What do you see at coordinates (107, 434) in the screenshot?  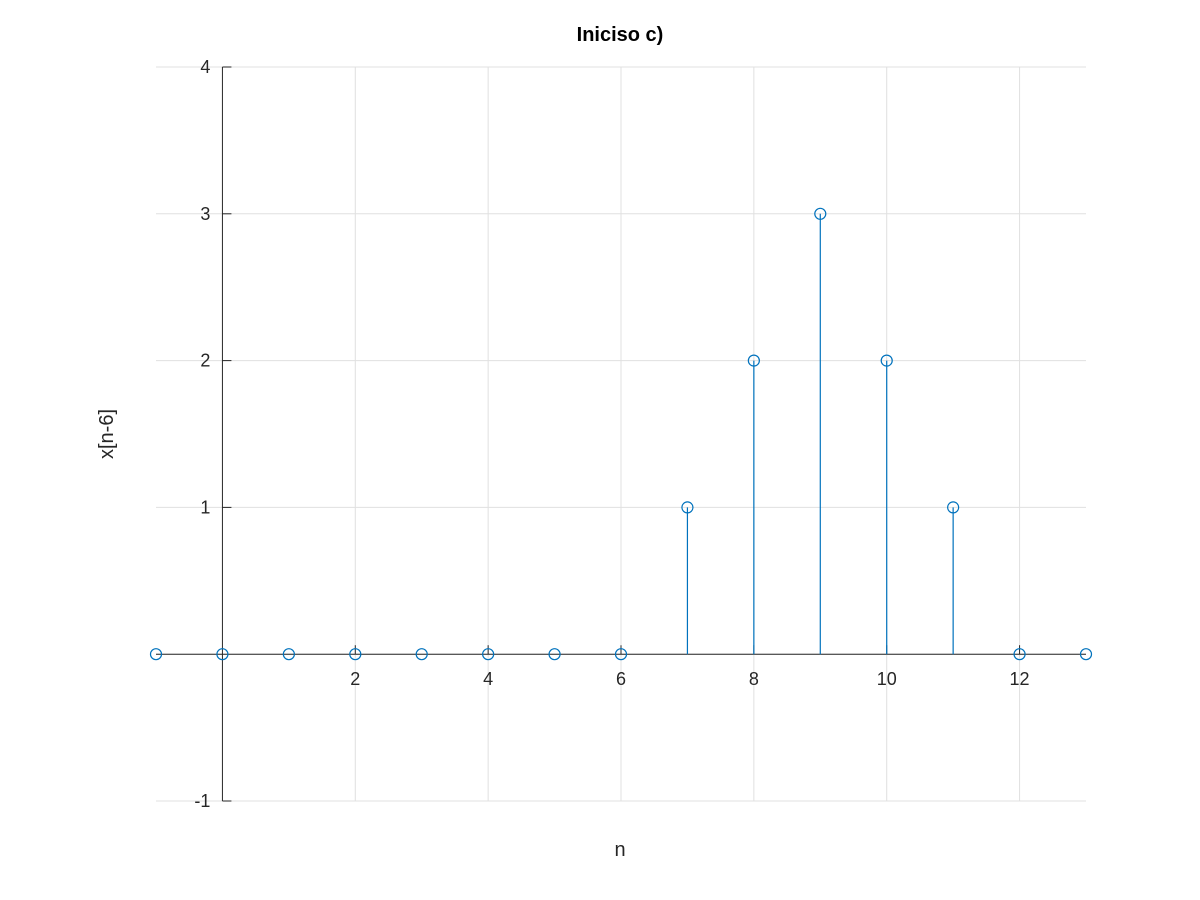 I see `y-axis-label: x[n-6]` at bounding box center [107, 434].